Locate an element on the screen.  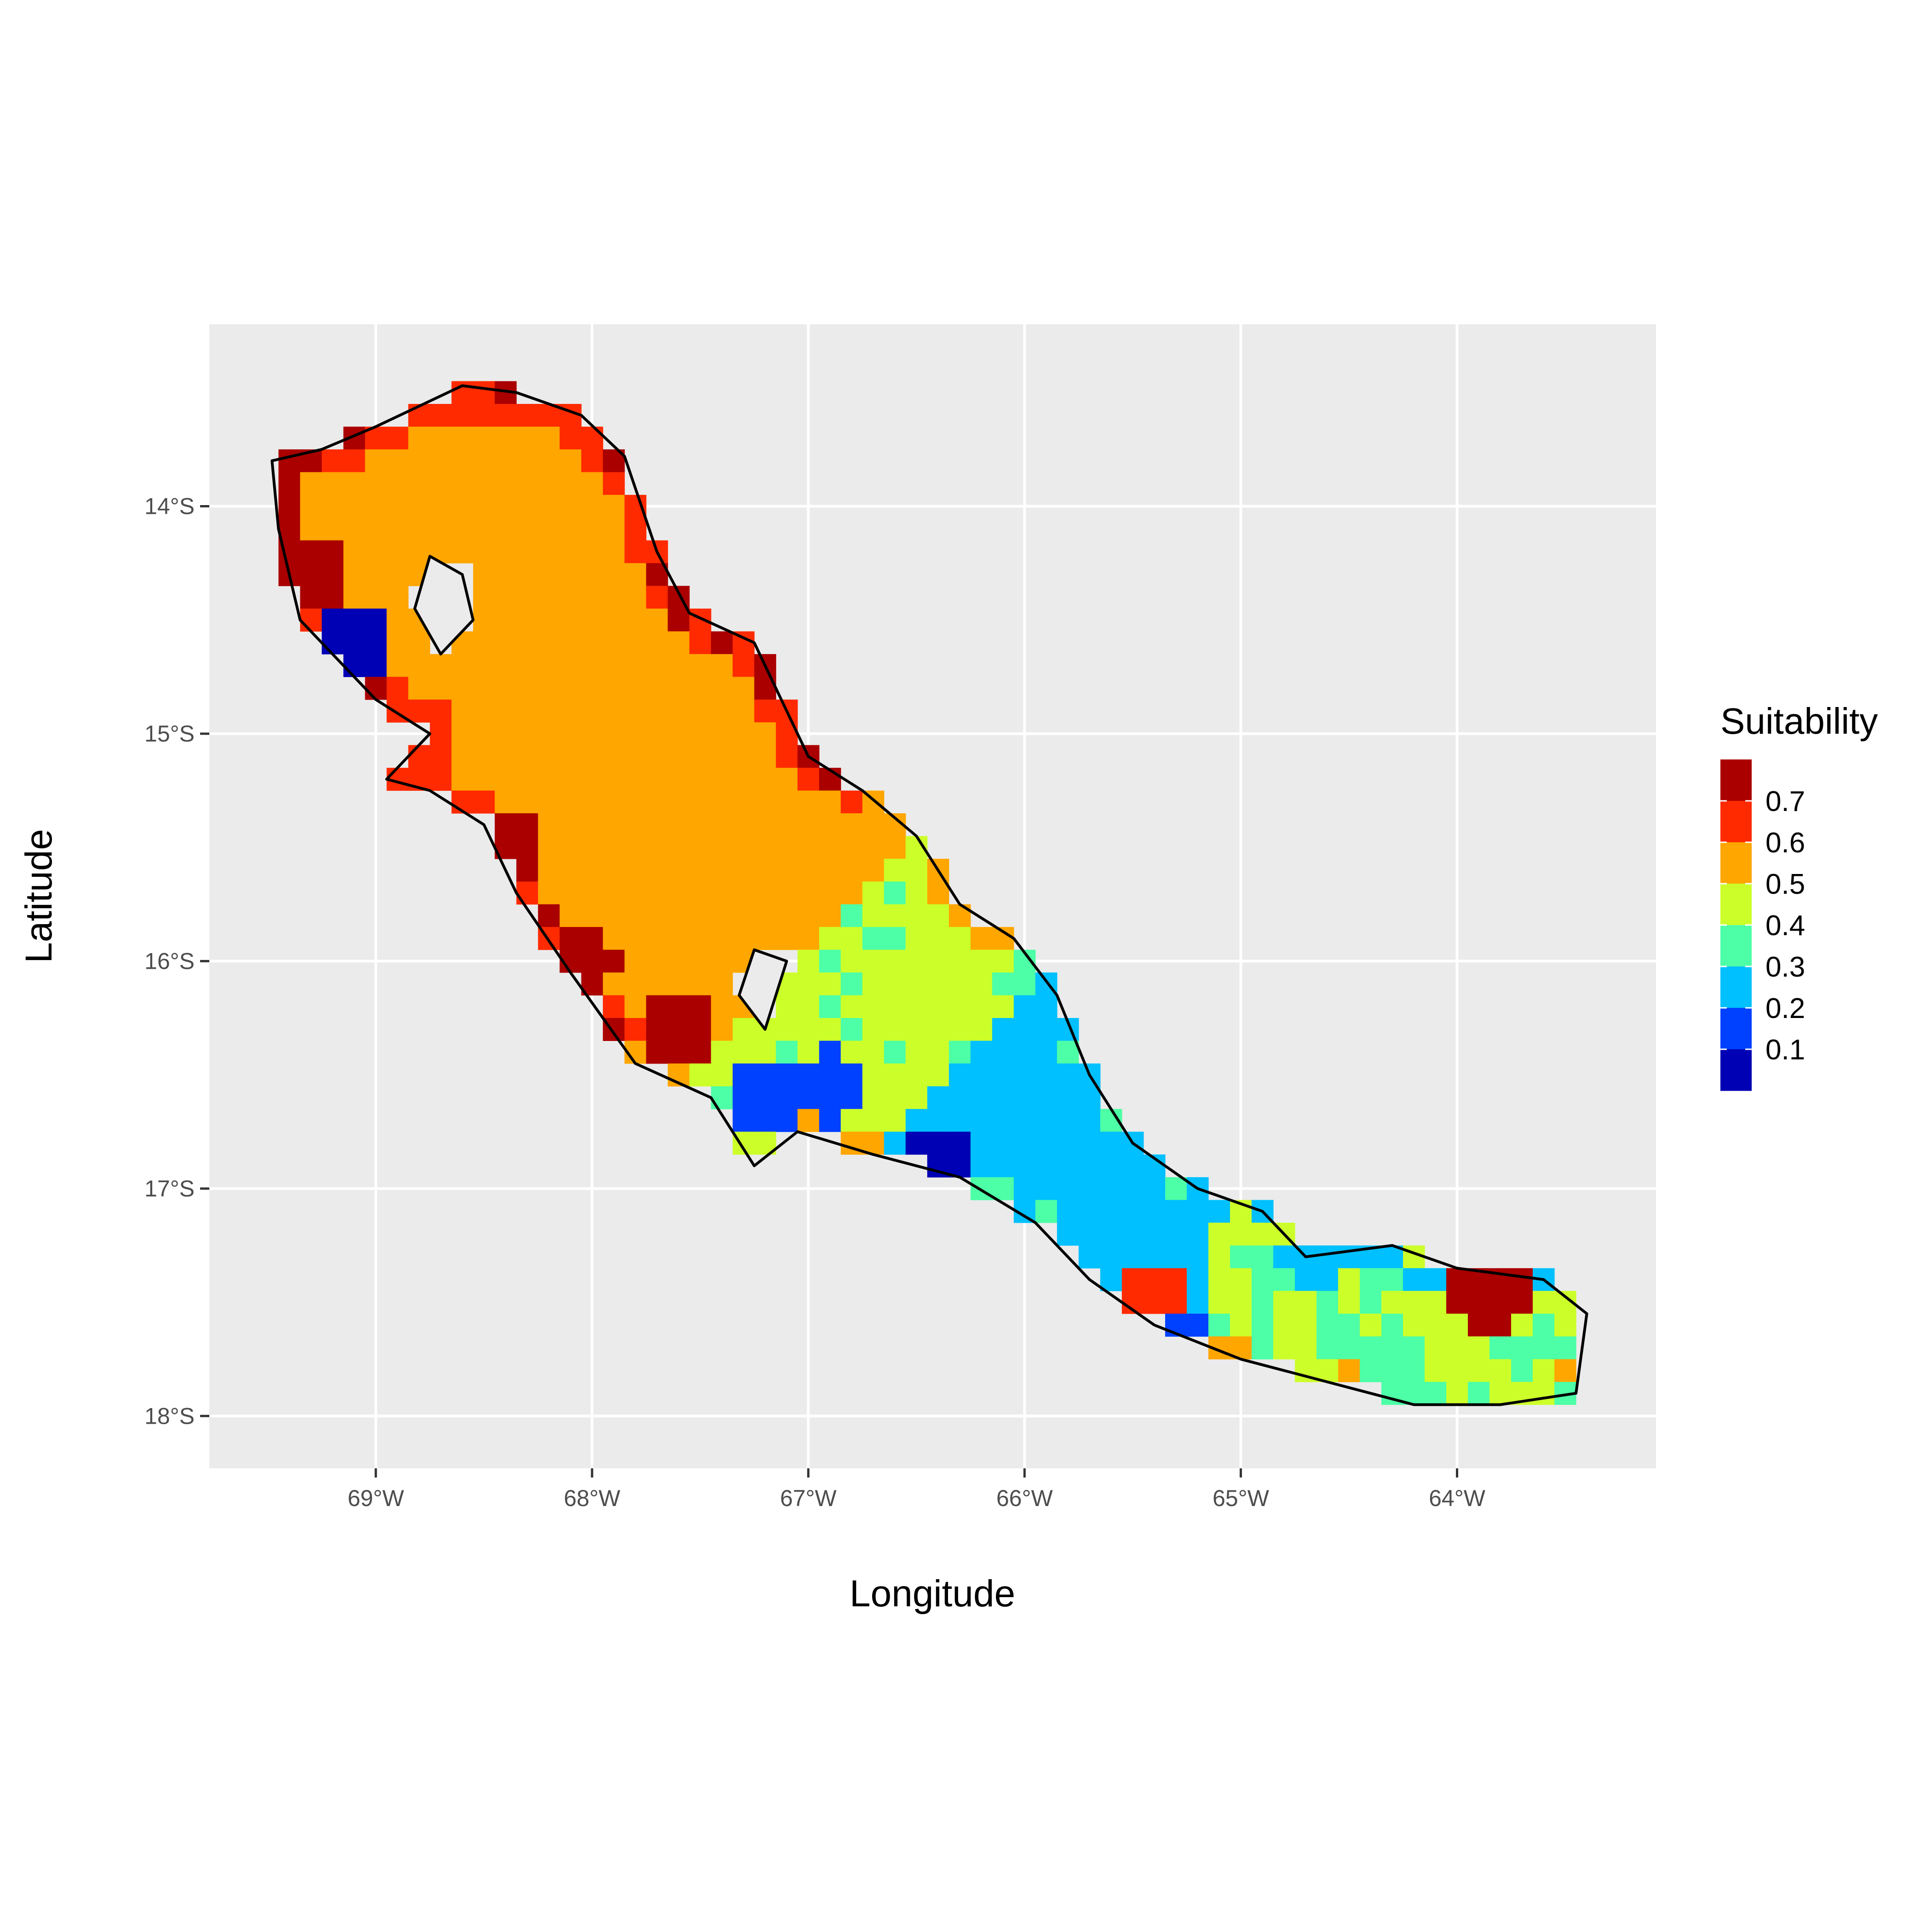
legend-label: 0.1 is located at coordinates (1785, 1050).